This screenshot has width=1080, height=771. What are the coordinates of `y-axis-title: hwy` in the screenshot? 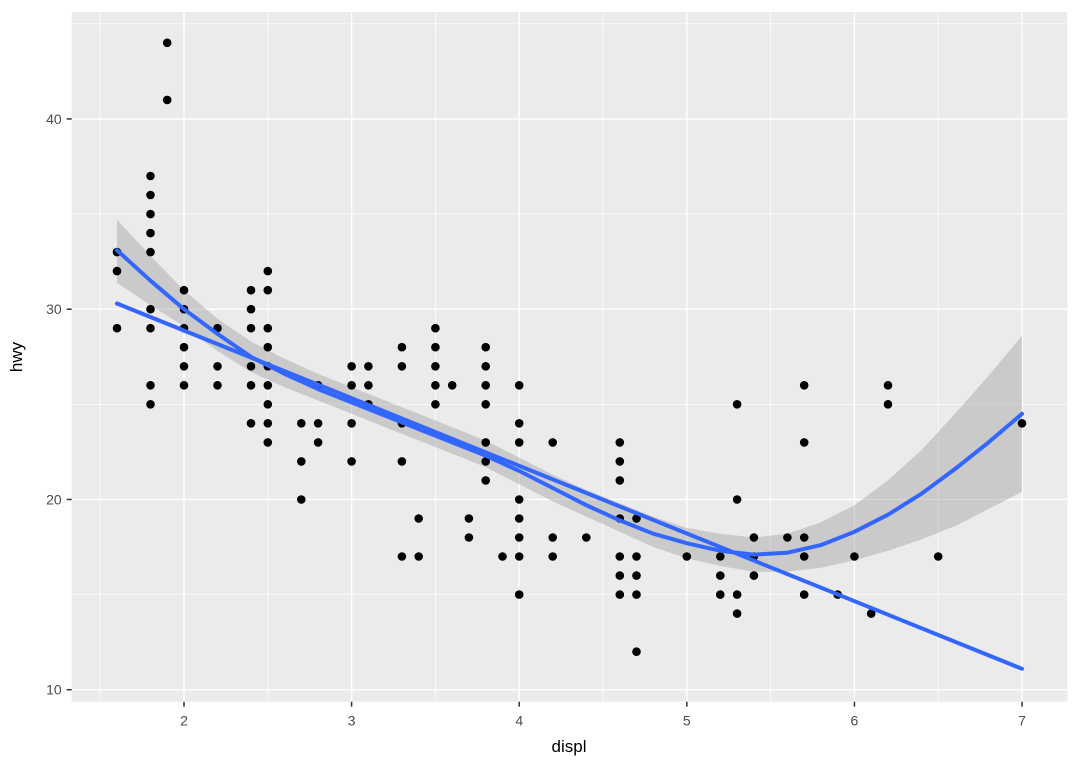 It's located at (16, 356).